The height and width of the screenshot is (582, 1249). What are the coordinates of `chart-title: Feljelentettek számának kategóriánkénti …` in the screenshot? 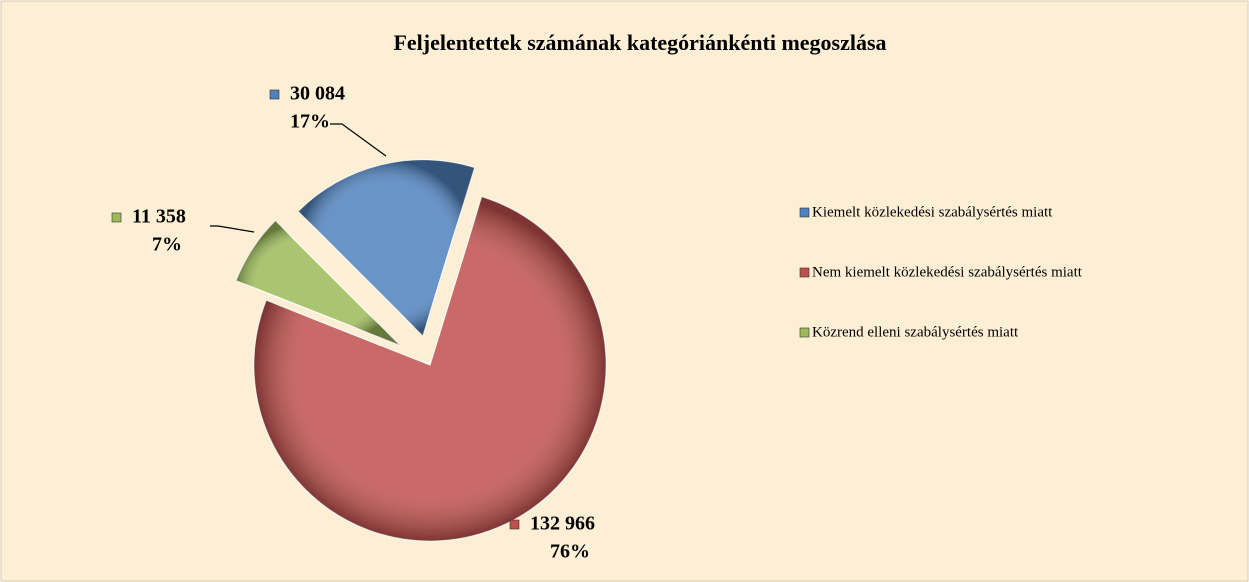 It's located at (639, 42).